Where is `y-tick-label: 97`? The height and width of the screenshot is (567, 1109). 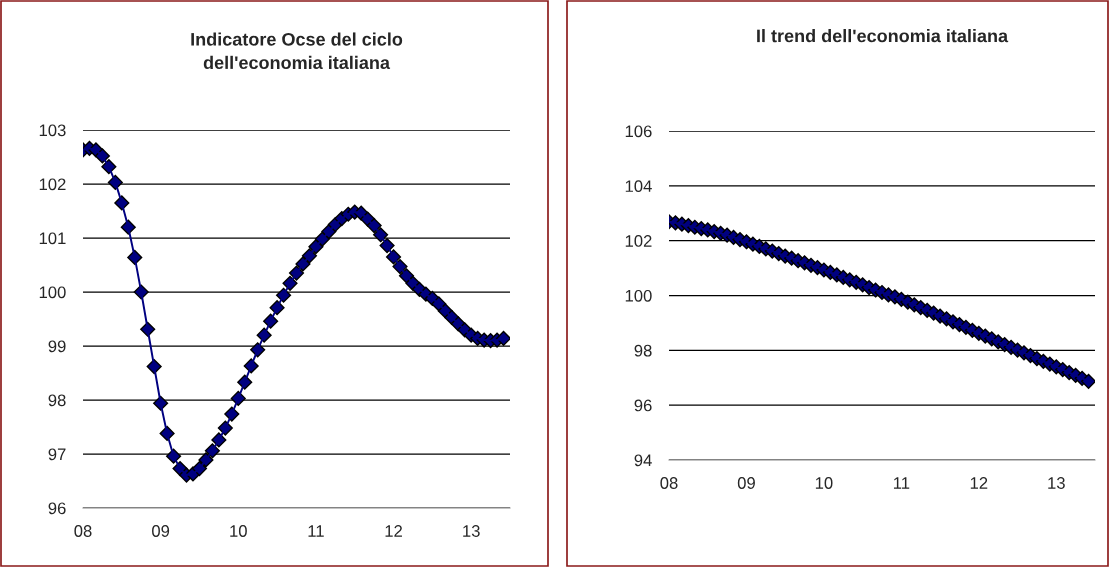
y-tick-label: 97 is located at coordinates (57, 454).